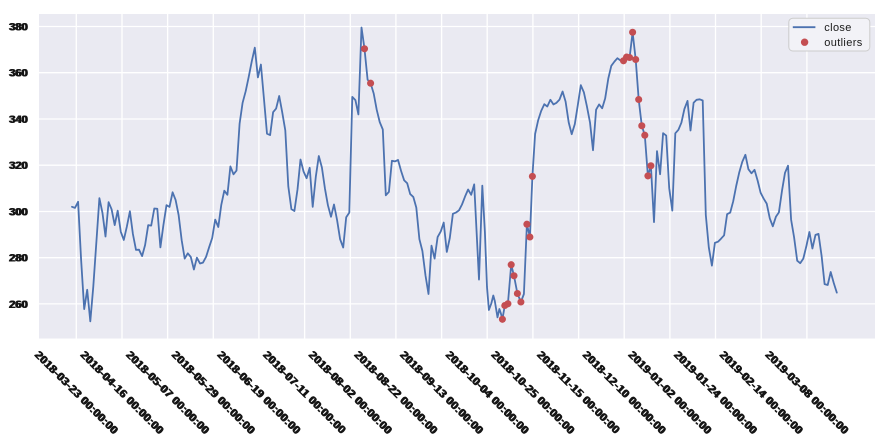  Describe the element at coordinates (670, 394) in the screenshot. I see `svg-text: 2019-01-02 00:00:00` at that location.